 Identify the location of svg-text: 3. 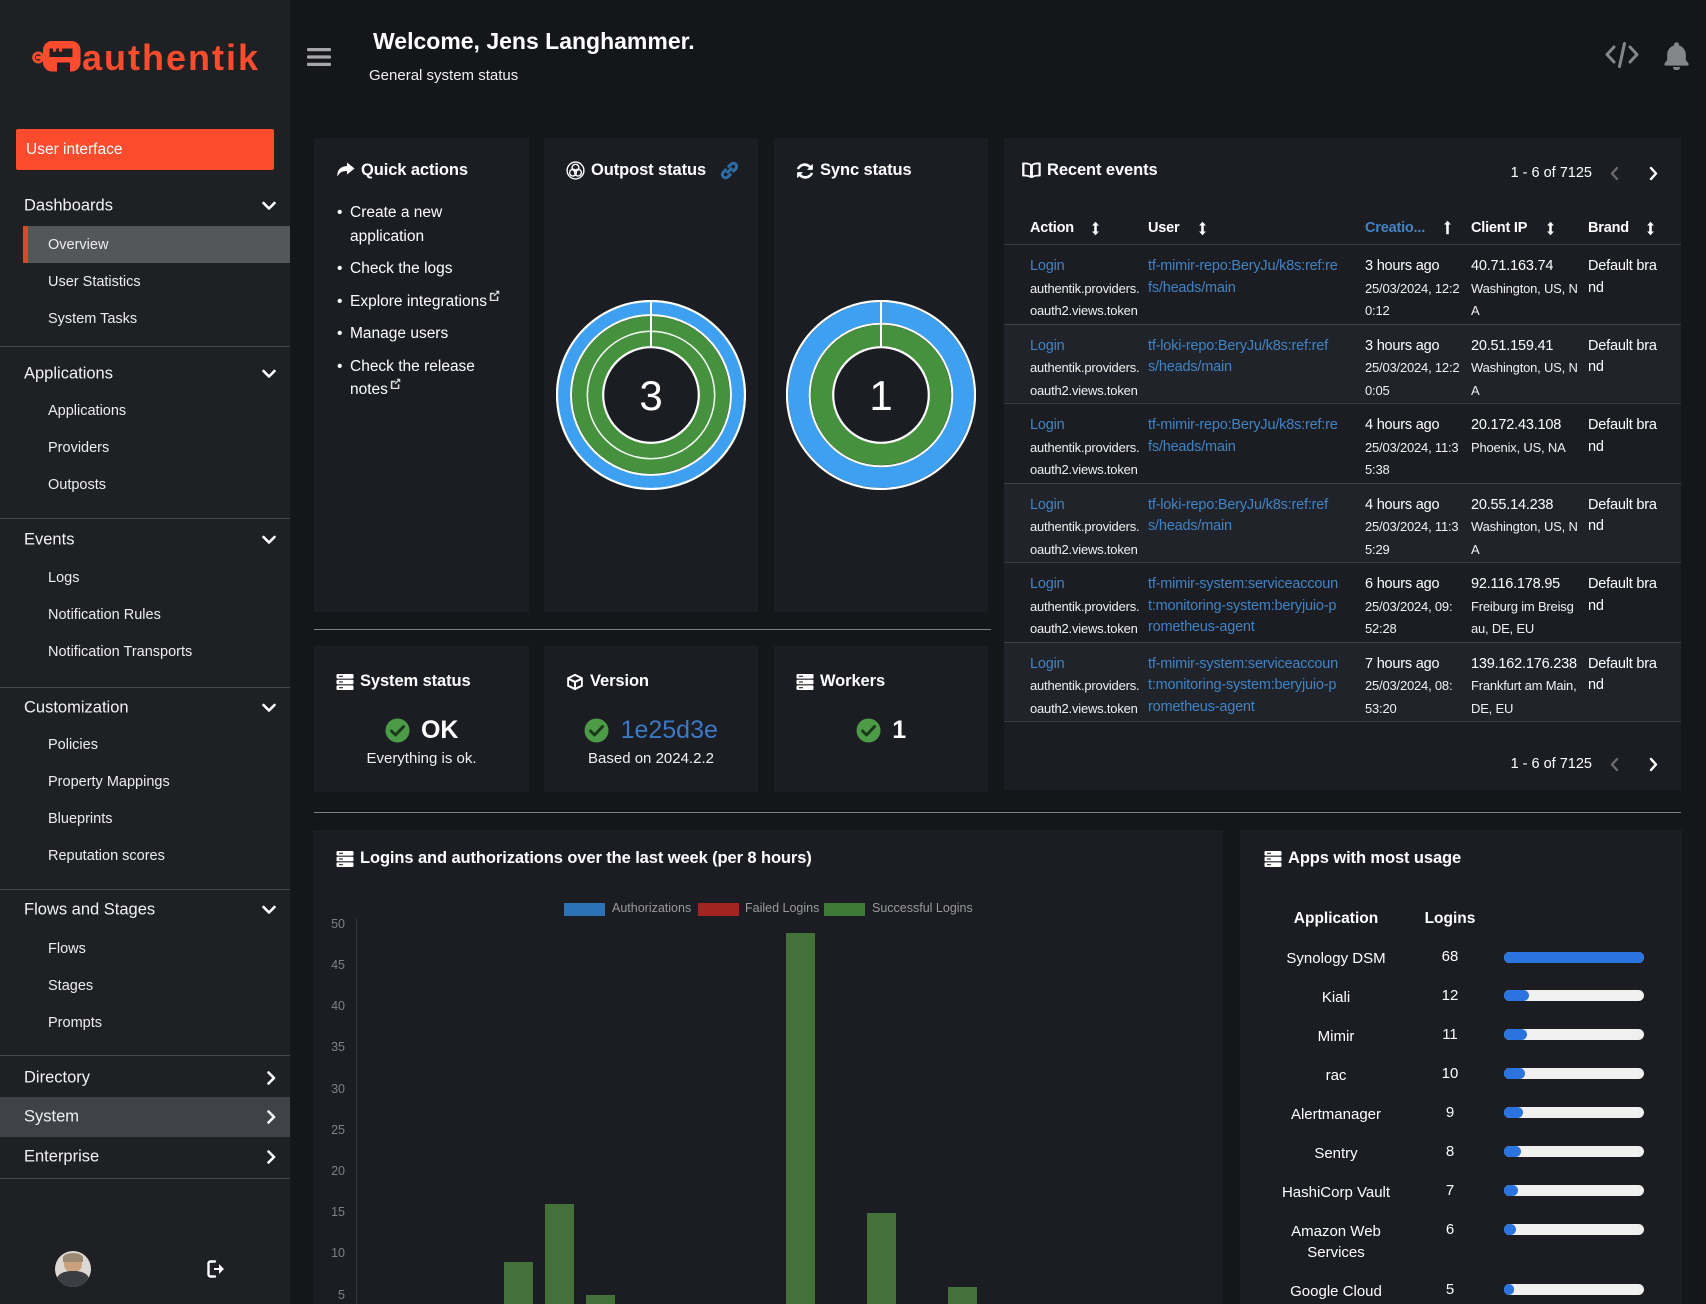
(650, 395).